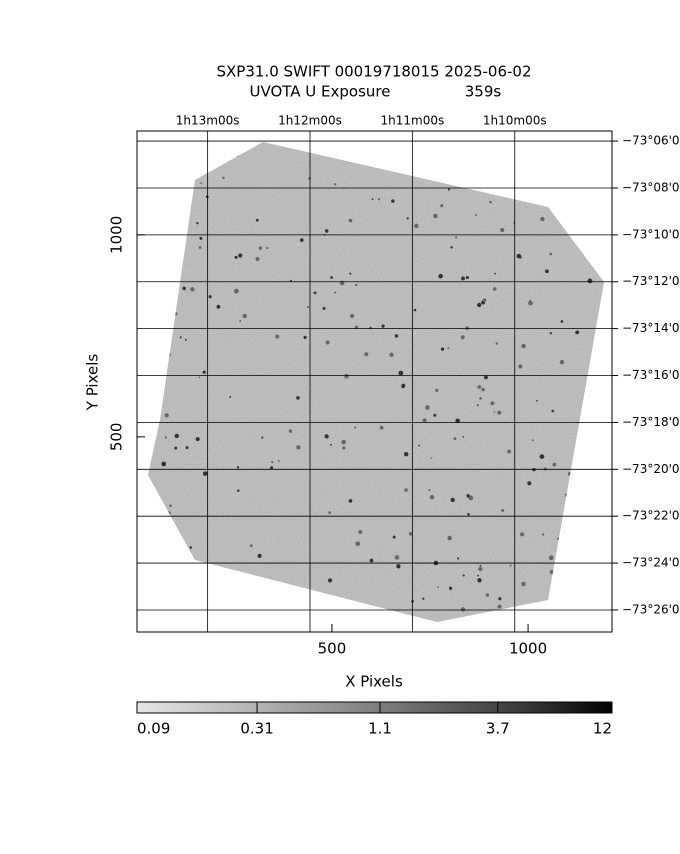  What do you see at coordinates (651, 469) in the screenshot?
I see `dec-tick-label: −73°20'0` at bounding box center [651, 469].